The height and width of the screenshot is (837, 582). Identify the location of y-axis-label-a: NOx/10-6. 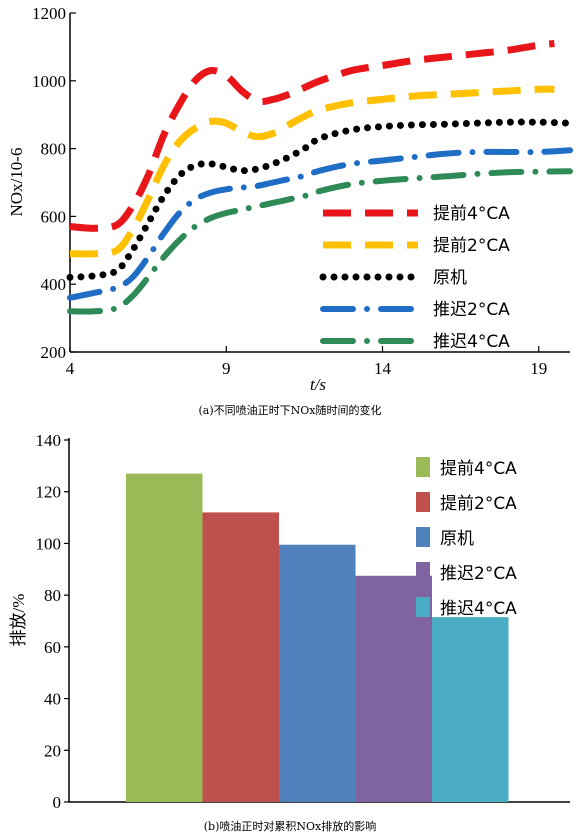
(16, 182).